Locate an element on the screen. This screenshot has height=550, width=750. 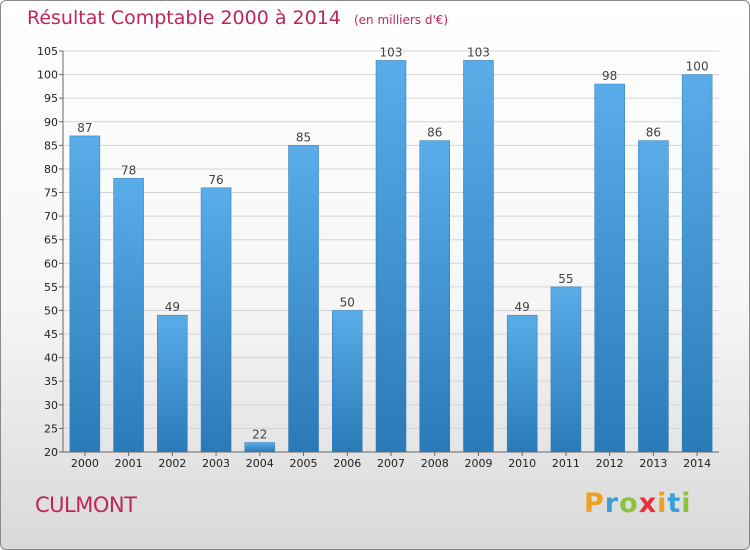
y-tick-label: 25 is located at coordinates (51, 428).